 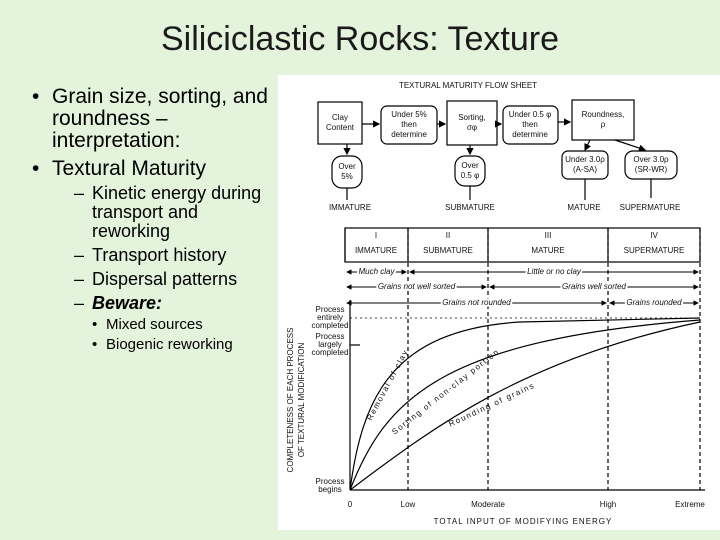 I want to click on result-box-label: (SR-WR), so click(x=651, y=169).